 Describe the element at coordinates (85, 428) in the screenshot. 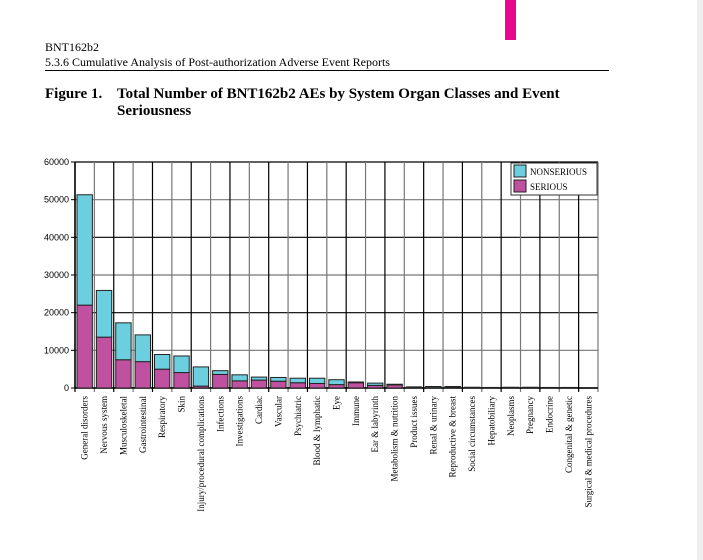

I see `x-tick-label: General disorders` at that location.